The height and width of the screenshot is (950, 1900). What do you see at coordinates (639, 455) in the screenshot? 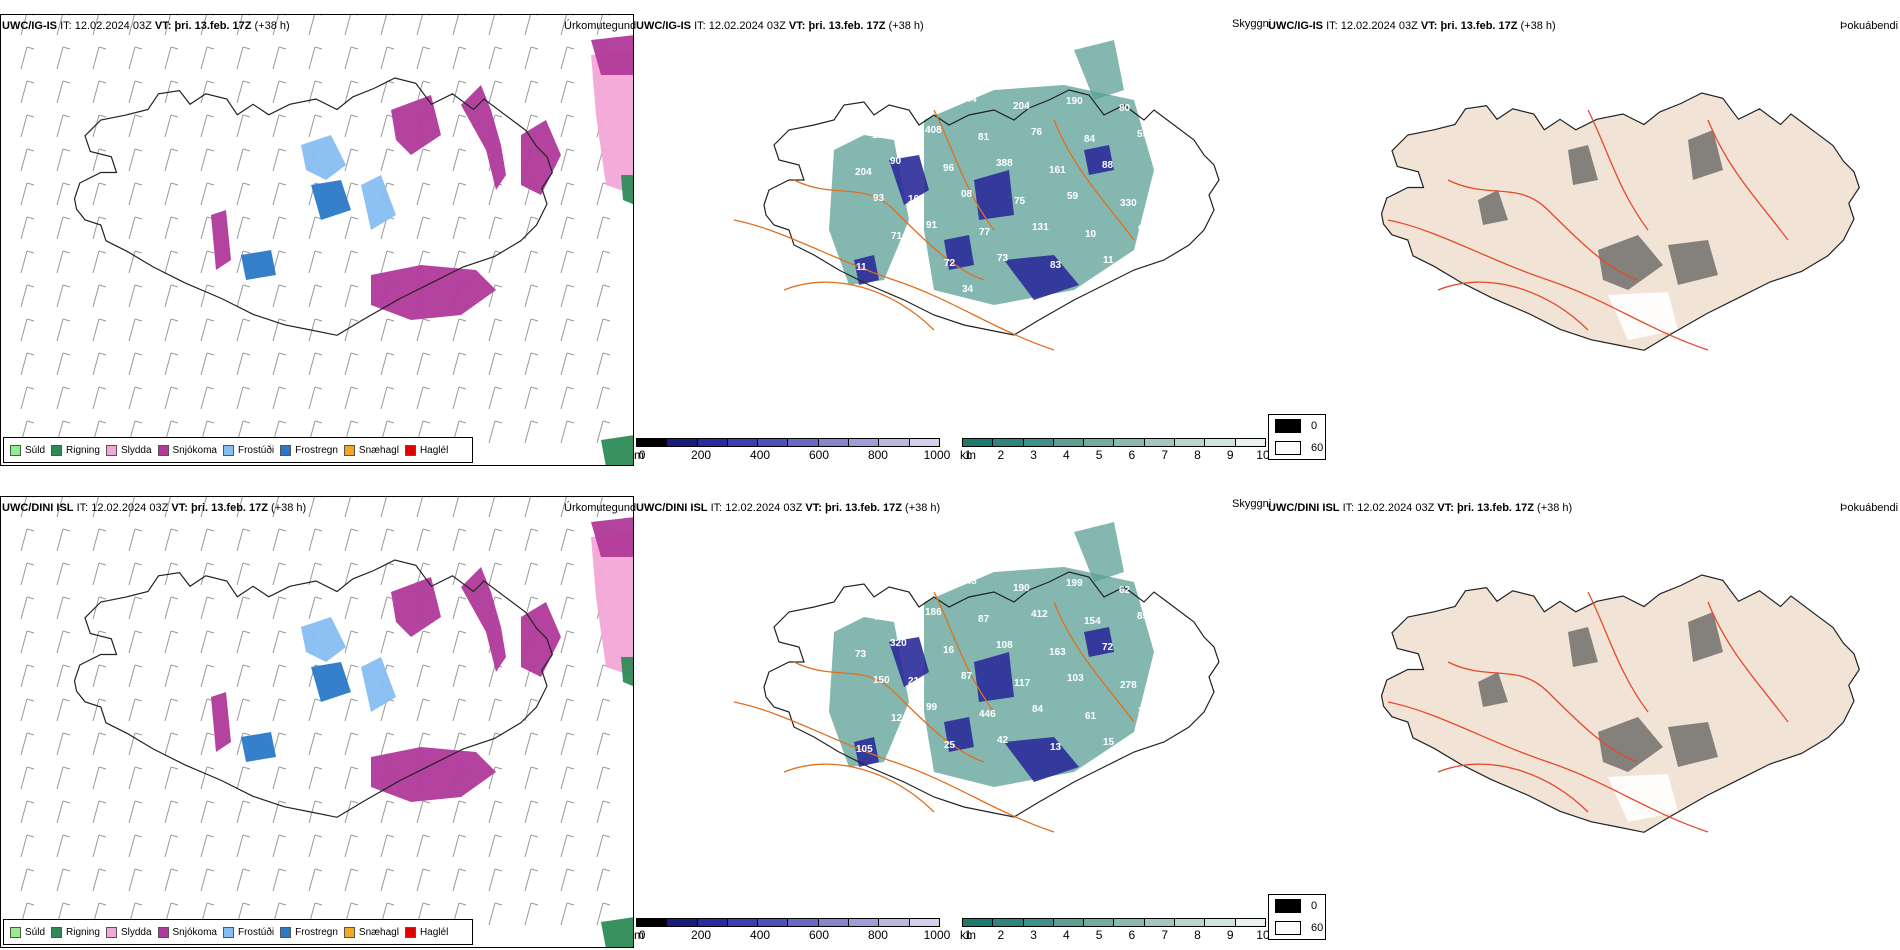
I see `colorbar-unit: m` at bounding box center [639, 455].